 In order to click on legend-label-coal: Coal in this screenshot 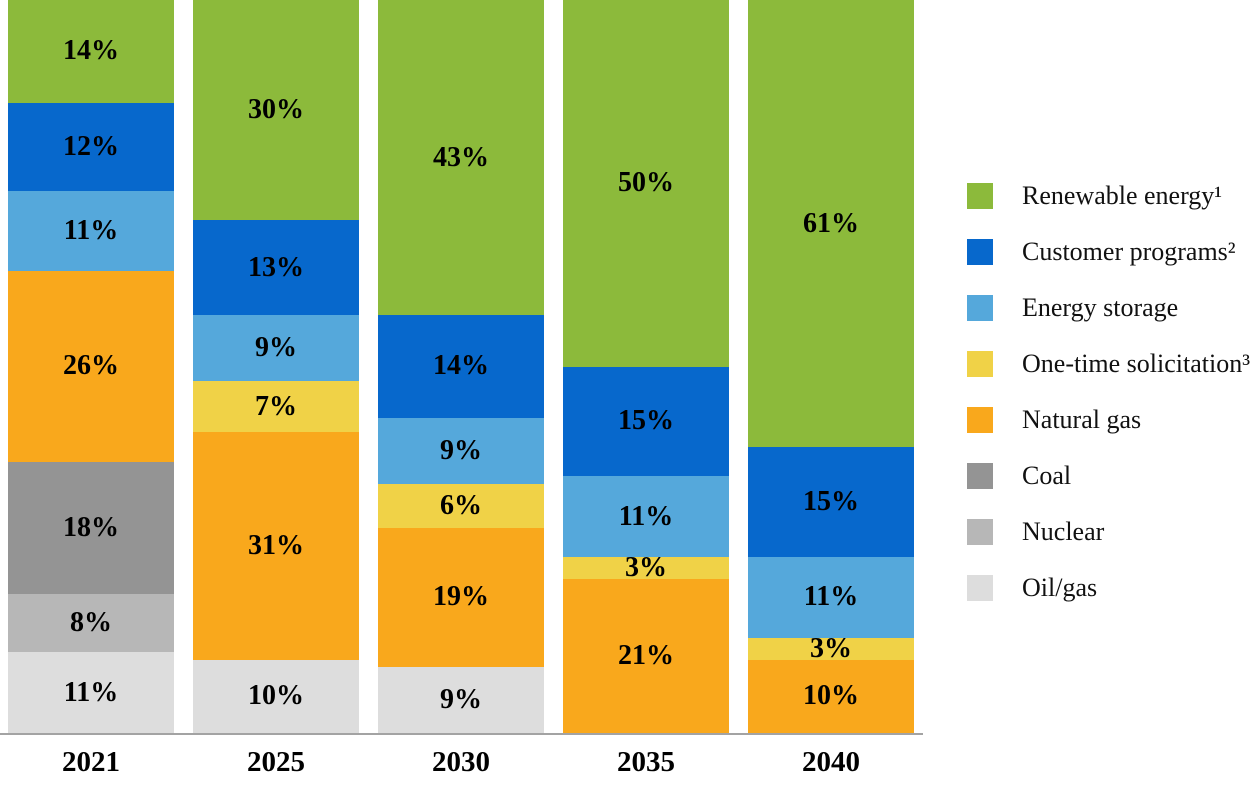, I will do `click(1047, 475)`.